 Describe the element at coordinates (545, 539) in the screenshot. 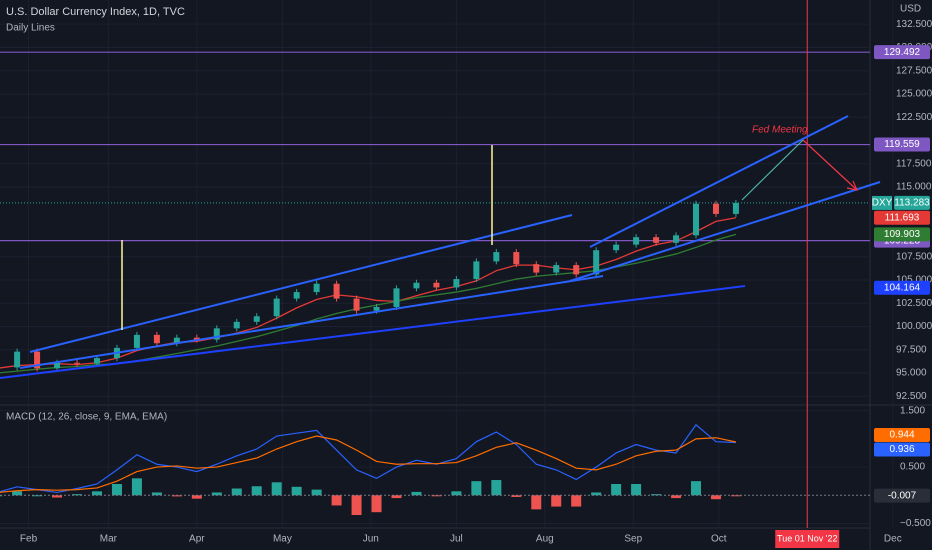

I see `x-tick-label: Aug` at that location.